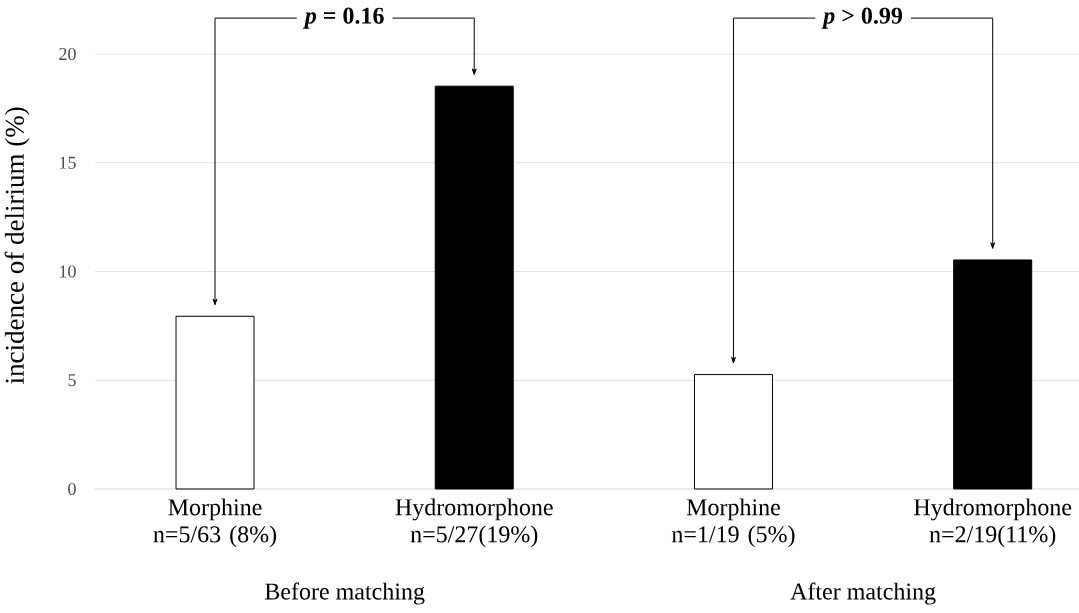  What do you see at coordinates (72, 380) in the screenshot?
I see `y-tick-label: 5` at bounding box center [72, 380].